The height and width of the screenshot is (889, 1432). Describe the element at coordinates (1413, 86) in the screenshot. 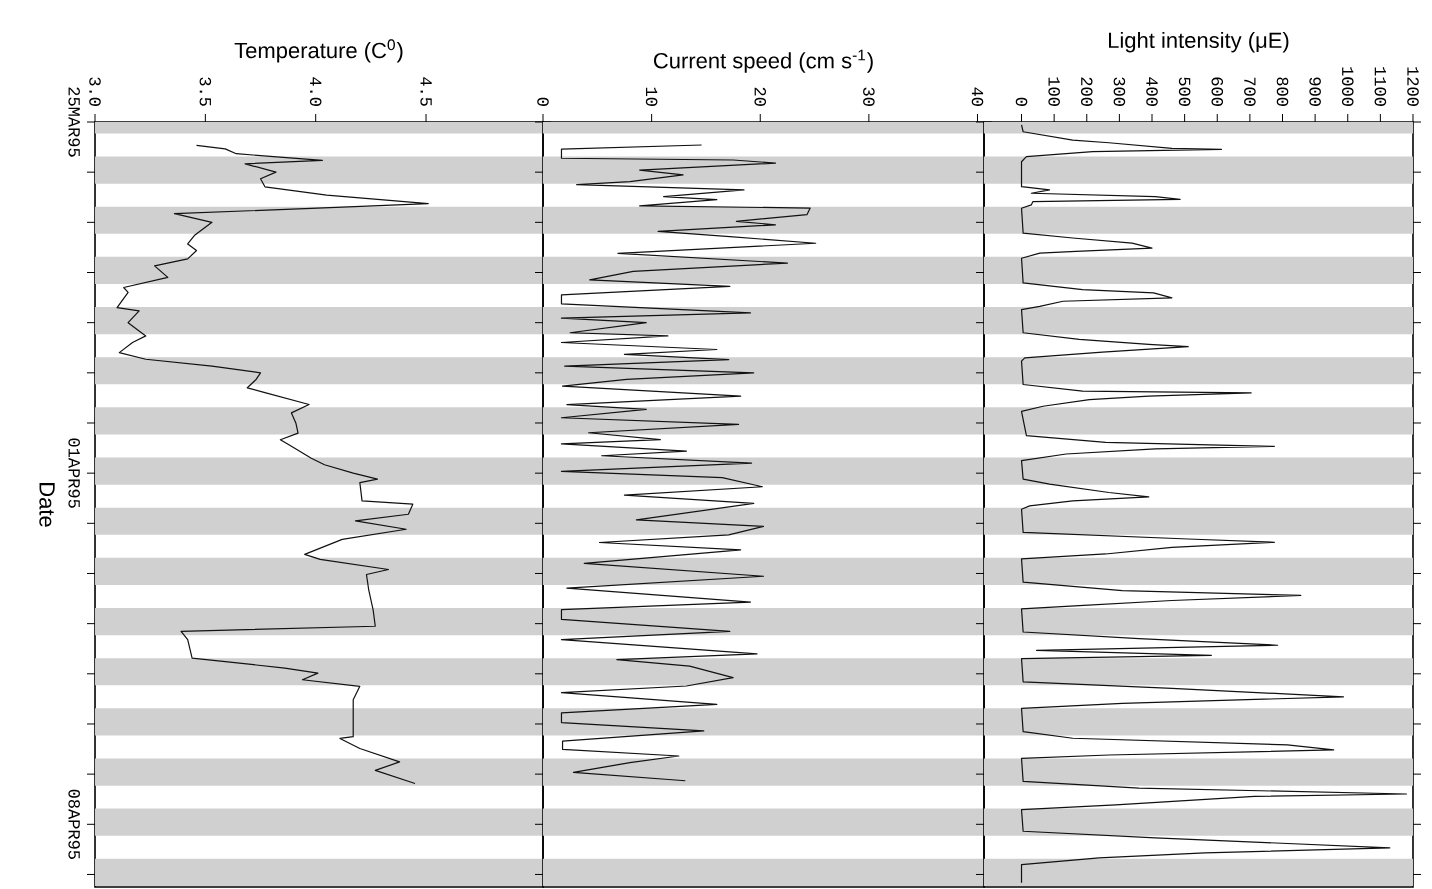

I see `x-tick-label: 1200` at that location.